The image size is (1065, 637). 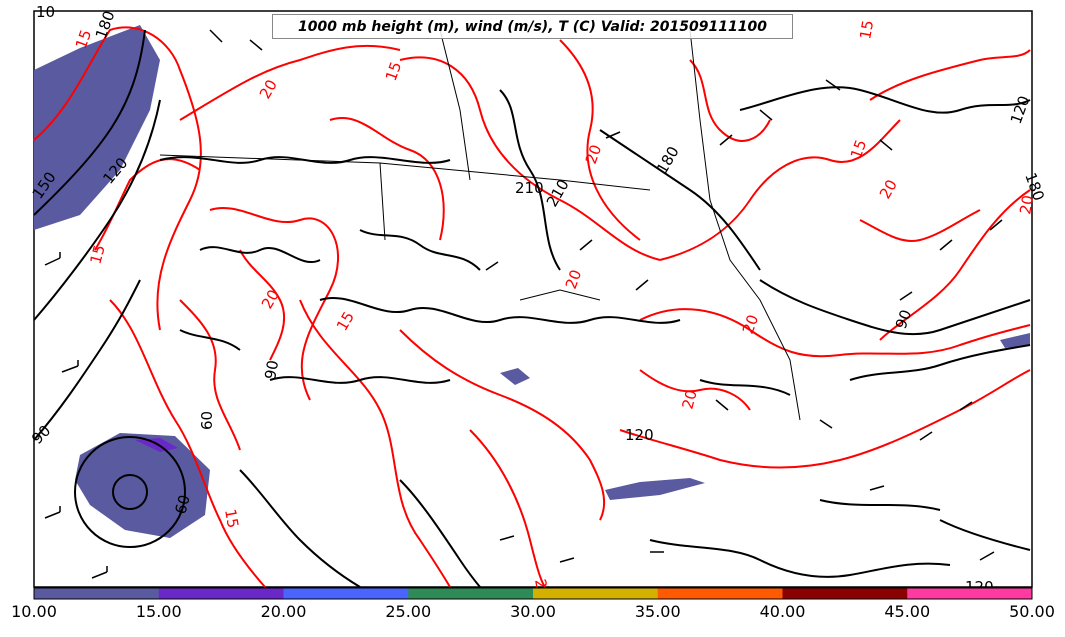 I want to click on colorbar-tick-label: 20.00, so click(x=283, y=611).